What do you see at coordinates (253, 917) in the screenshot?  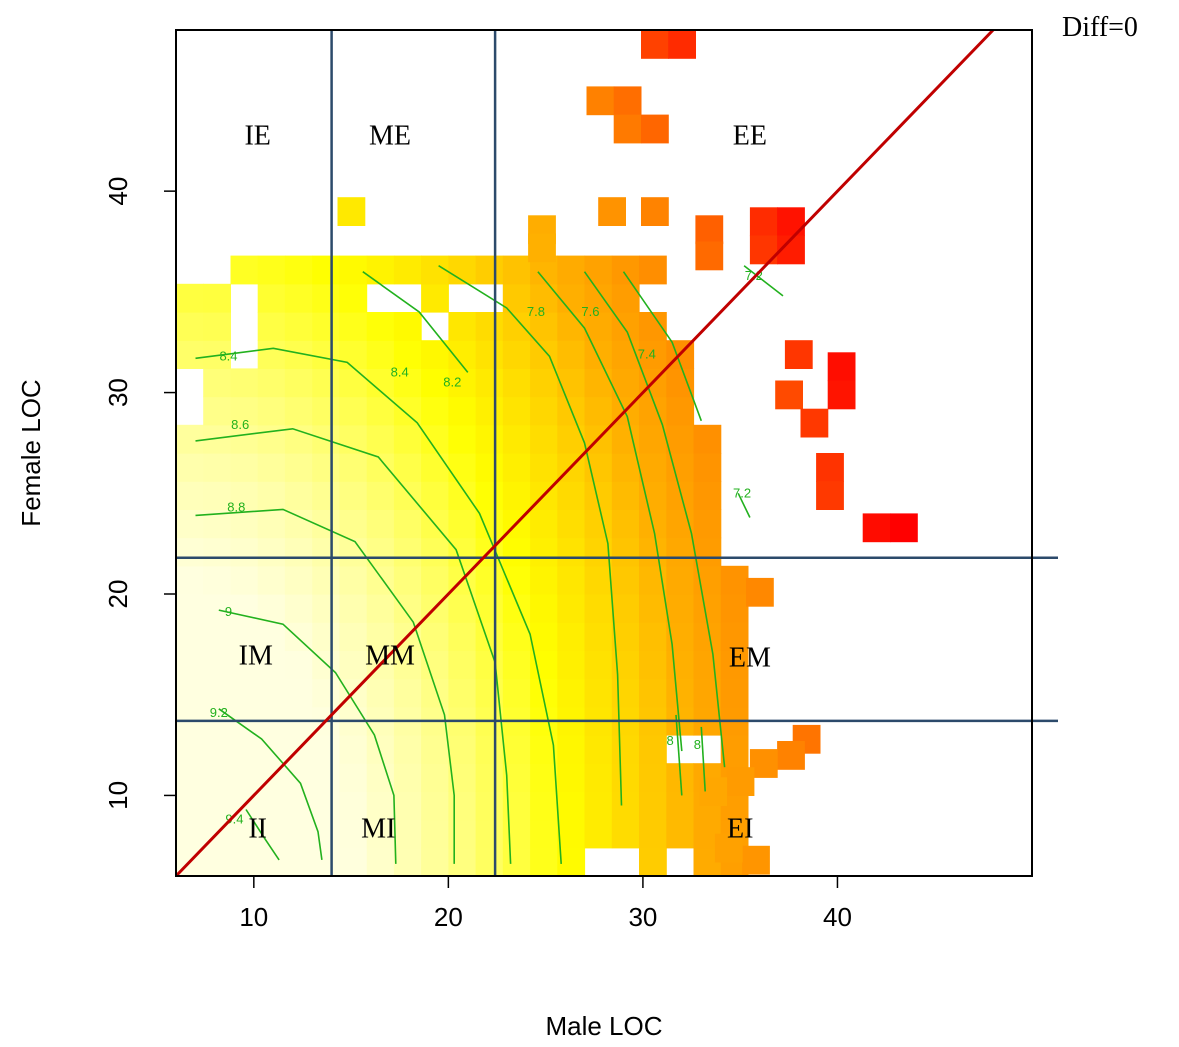 I see `x-tick-label: 10` at bounding box center [253, 917].